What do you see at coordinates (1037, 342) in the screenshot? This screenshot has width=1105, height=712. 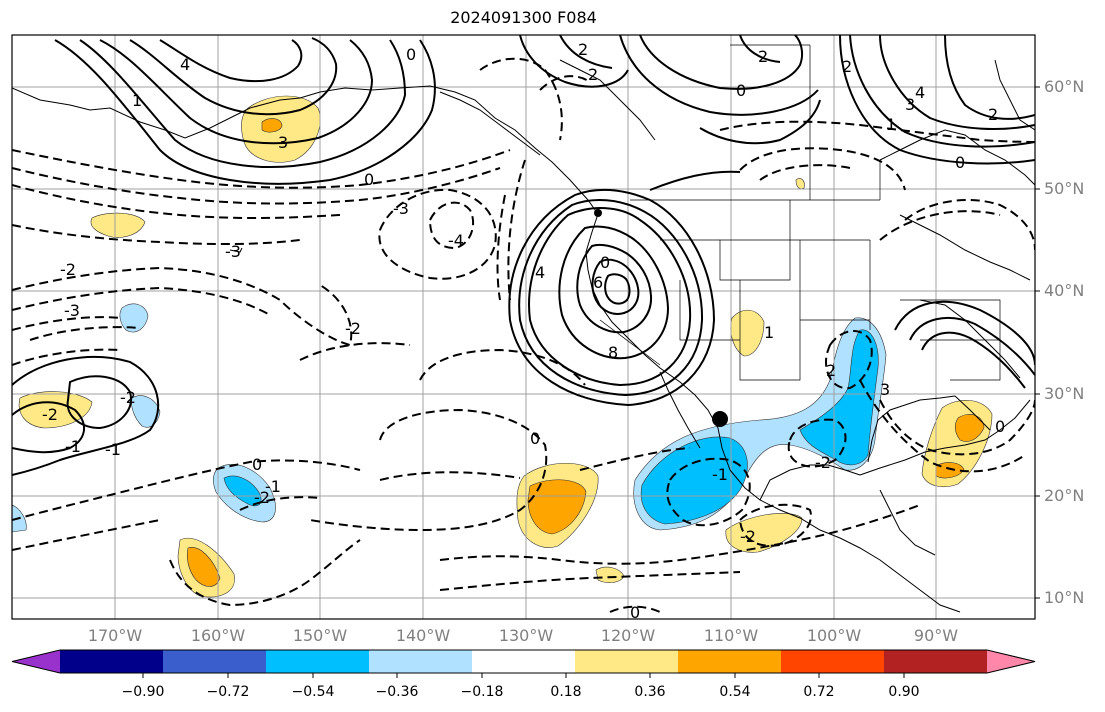 I see `lat-ticks` at bounding box center [1037, 342].